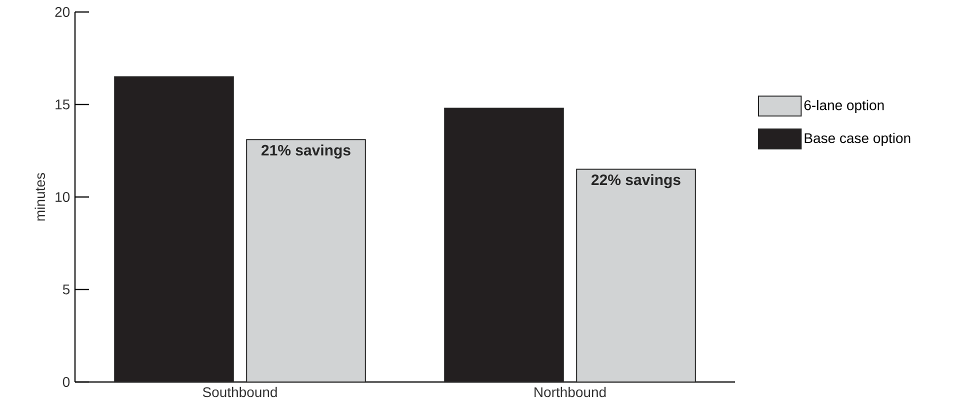  I want to click on y-tick-label: 20, so click(62, 12).